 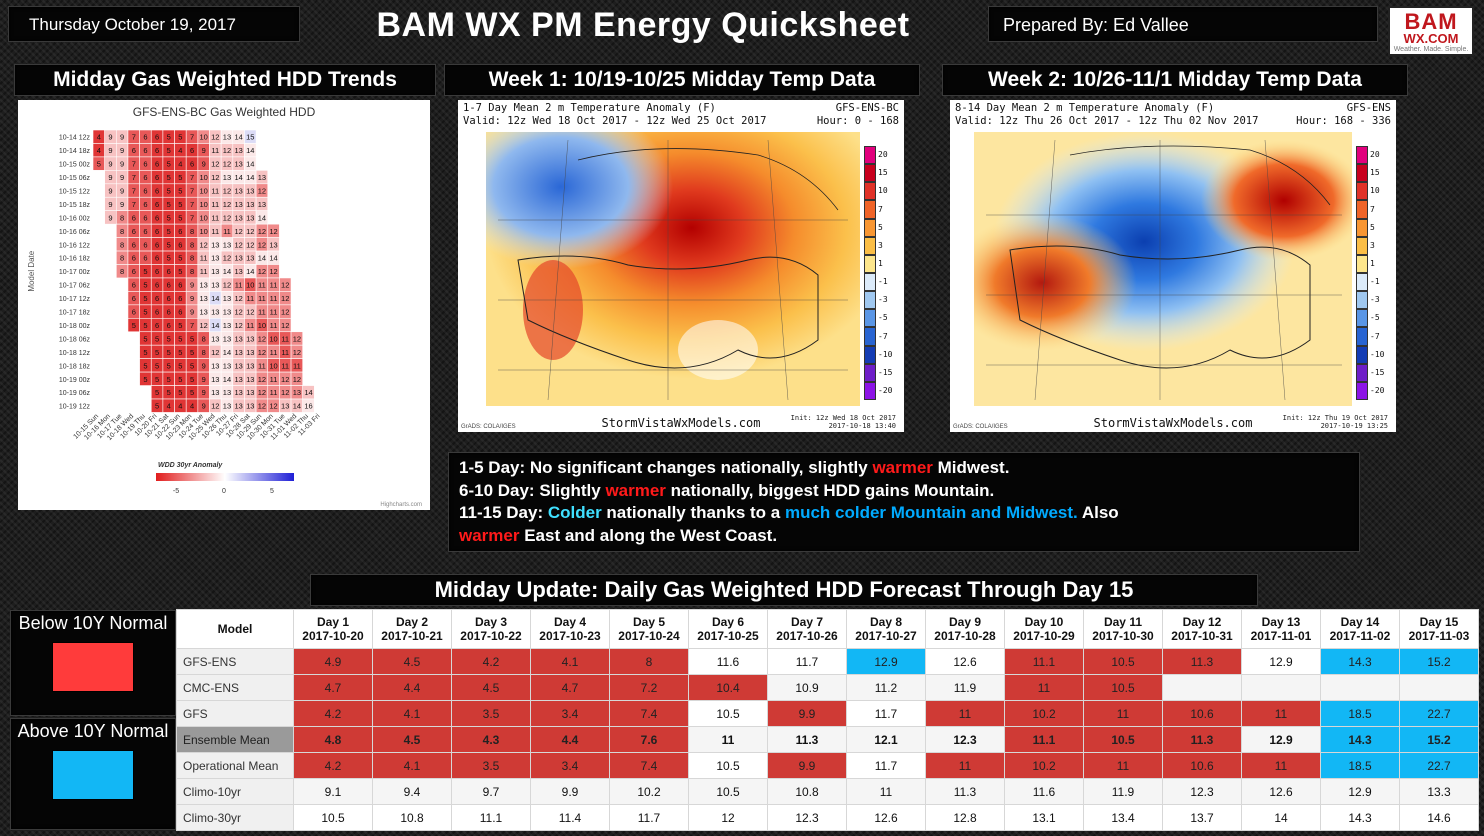 I want to click on hdd-value-cell: 11.1, so click(x=1044, y=661).